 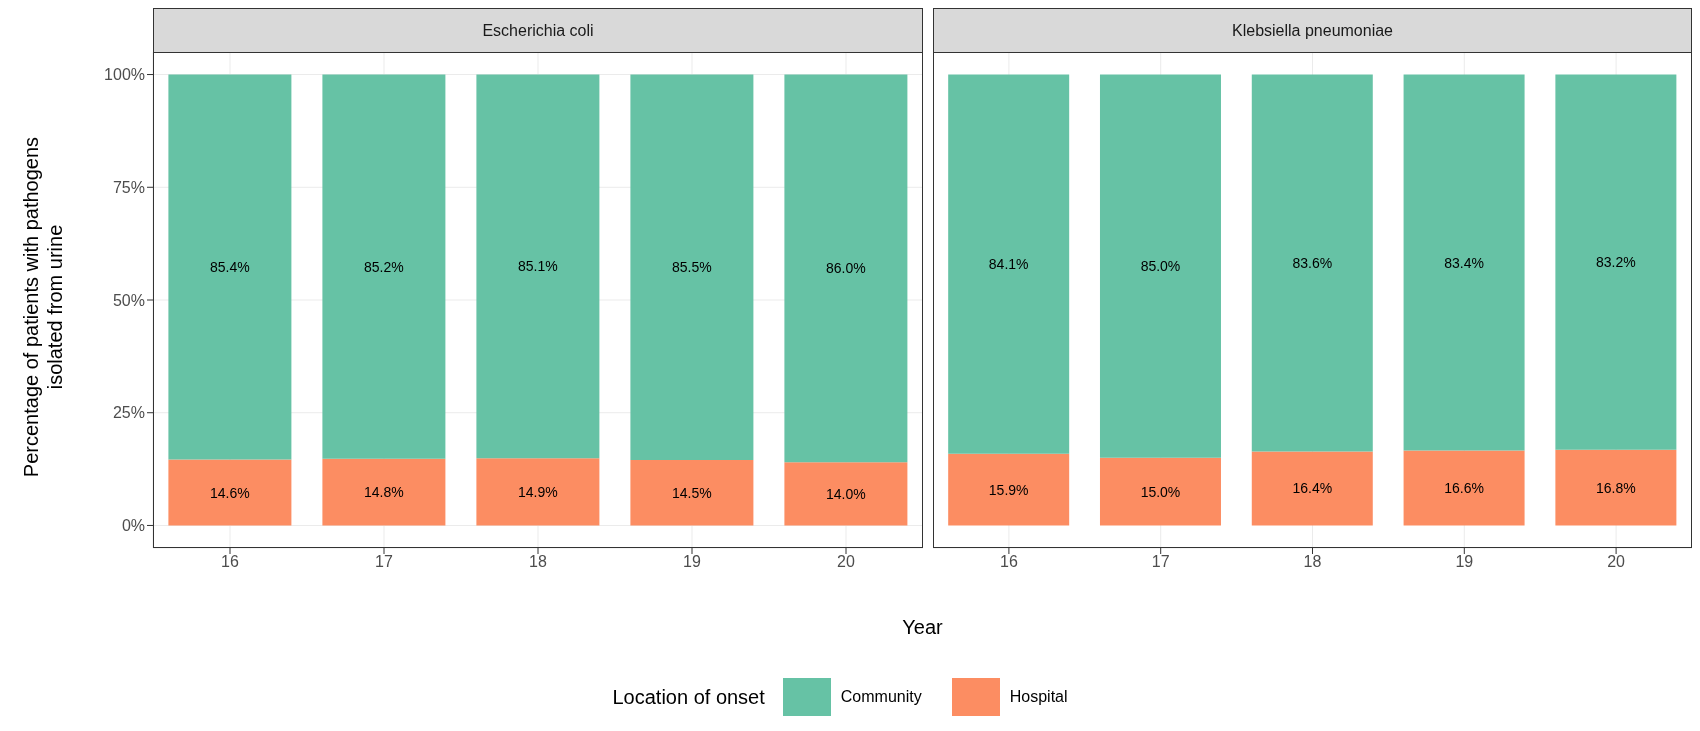 What do you see at coordinates (1312, 488) in the screenshot?
I see `data-label: 16.4%` at bounding box center [1312, 488].